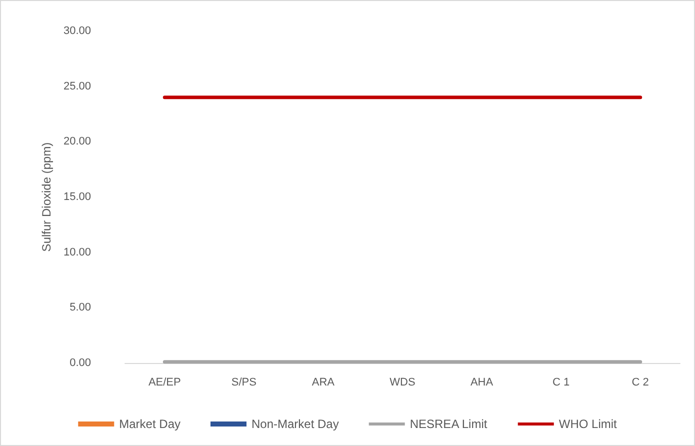 Image resolution: width=695 pixels, height=446 pixels. Describe the element at coordinates (243, 382) in the screenshot. I see `x-tick-label: S/PS` at that location.